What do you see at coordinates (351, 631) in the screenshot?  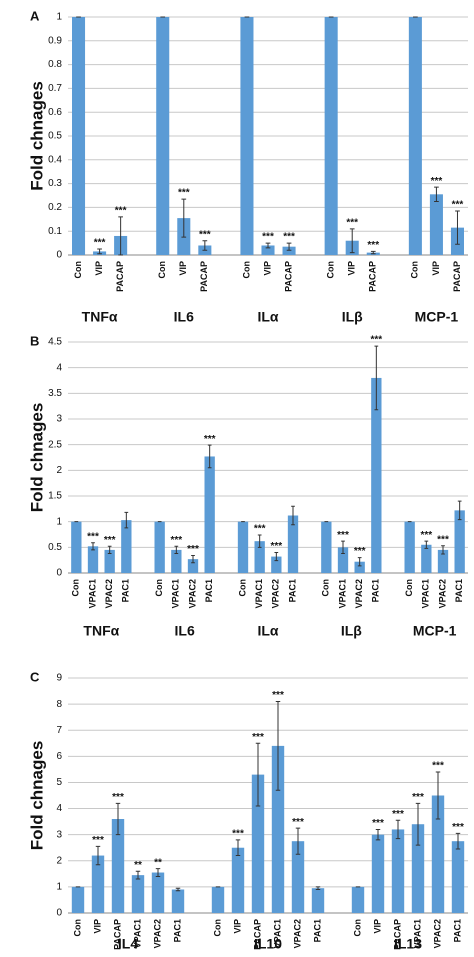 I see `group-label: ILβ` at bounding box center [351, 631].